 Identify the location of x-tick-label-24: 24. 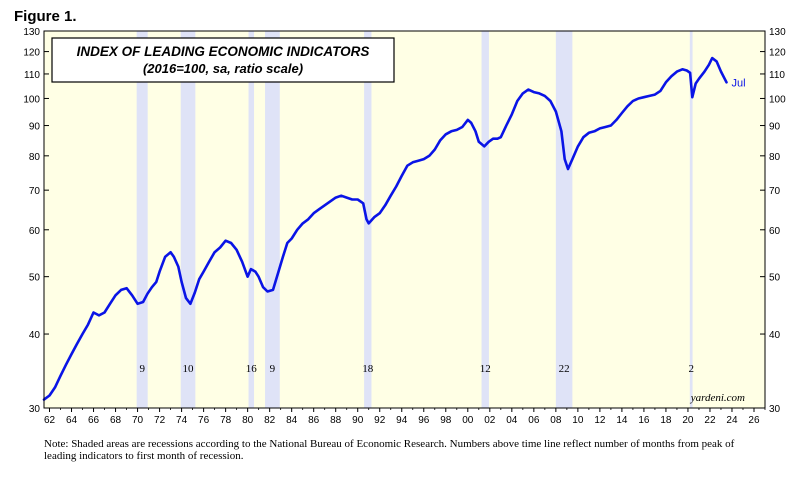
(732, 420).